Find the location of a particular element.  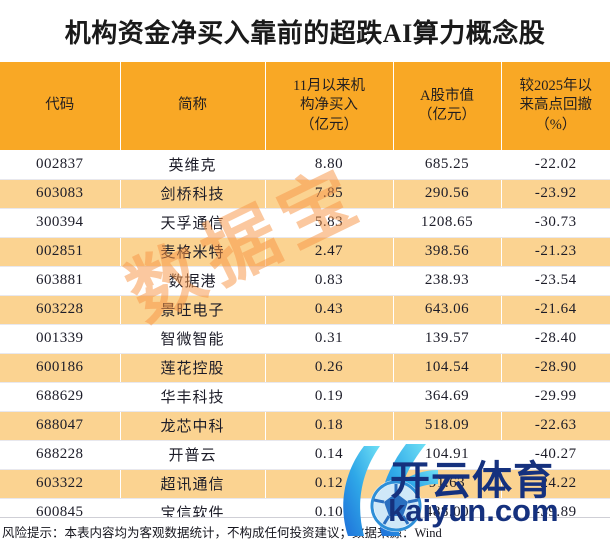

risk-disclaimer: 风险提示：本表内容均为客观数据统计，不构成任何投资建议；数据来源：Wind is located at coordinates (222, 533).